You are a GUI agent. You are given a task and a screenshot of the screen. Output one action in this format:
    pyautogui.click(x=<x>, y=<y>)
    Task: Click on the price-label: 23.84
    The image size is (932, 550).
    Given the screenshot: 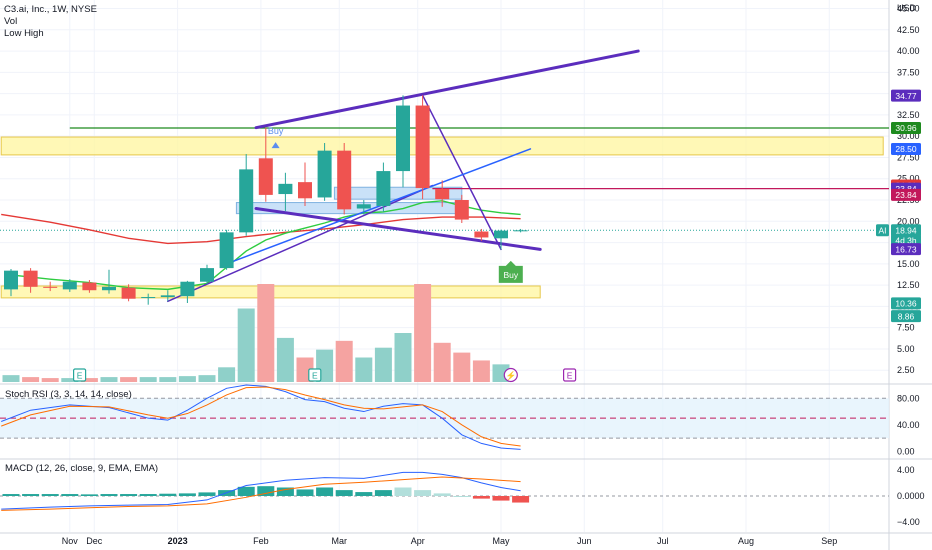 What is the action you would take?
    pyautogui.click(x=906, y=194)
    